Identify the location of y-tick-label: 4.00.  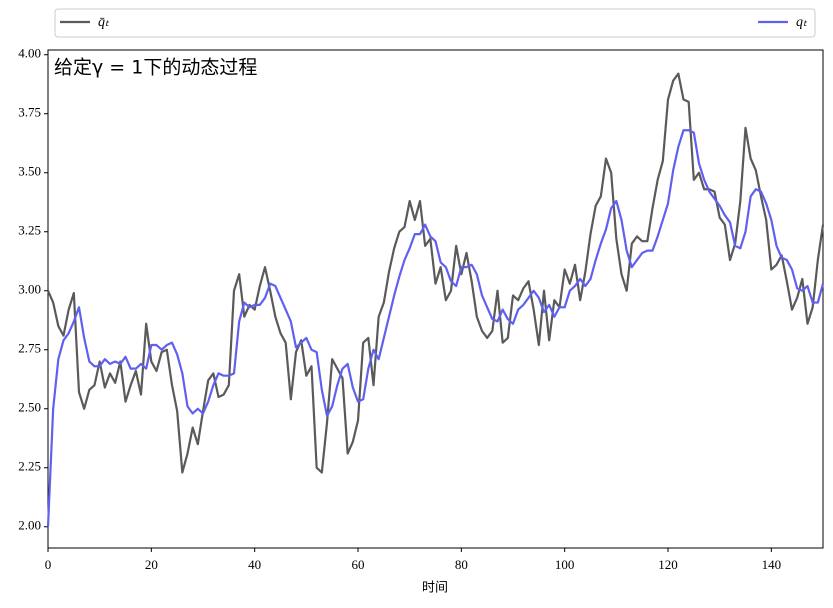
(29, 53).